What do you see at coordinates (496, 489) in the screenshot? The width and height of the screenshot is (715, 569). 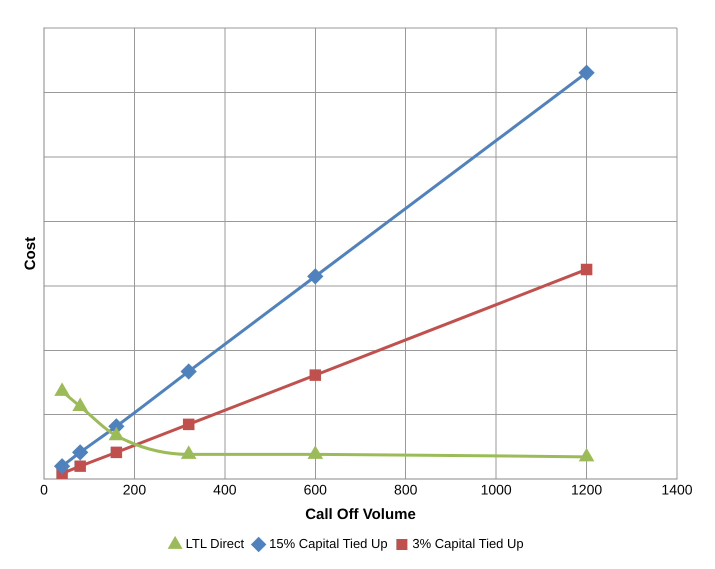 I see `x-tick-label: 1000` at bounding box center [496, 489].